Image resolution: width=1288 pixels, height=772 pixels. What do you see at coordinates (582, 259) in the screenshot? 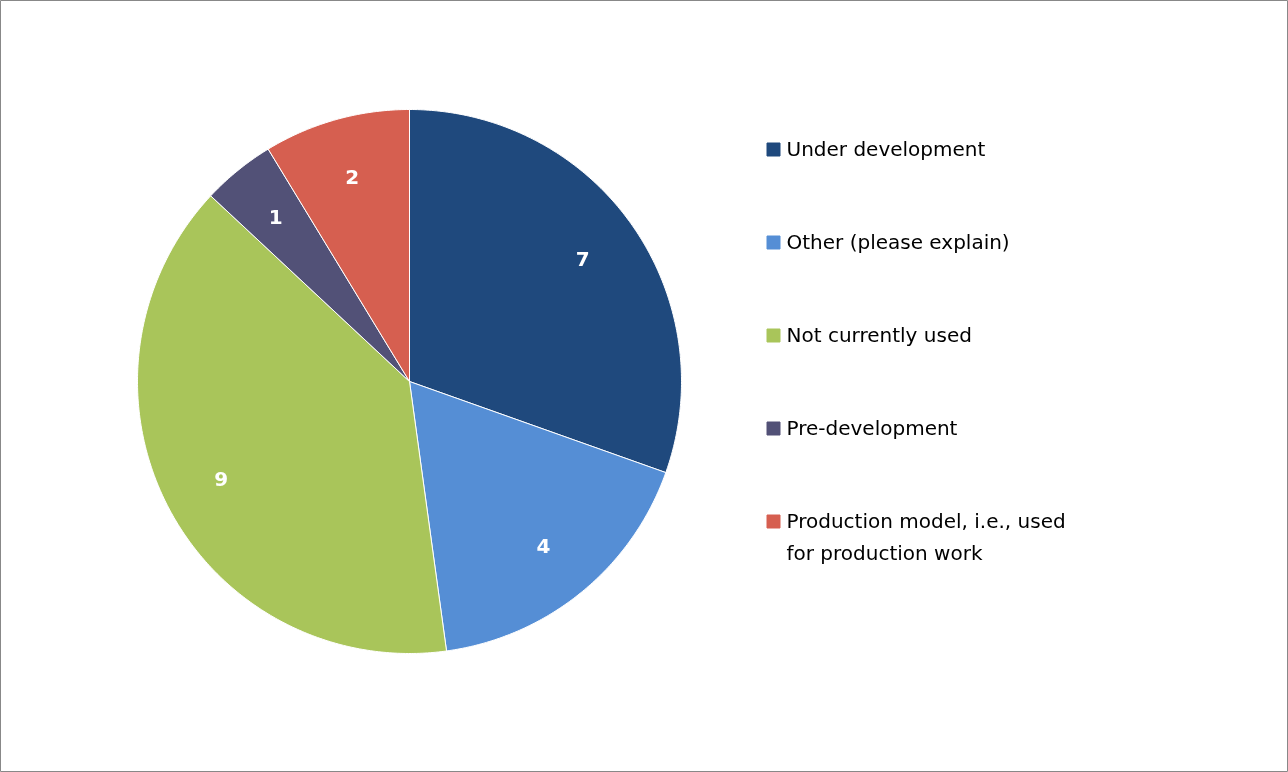
I see `data-label: 7` at bounding box center [582, 259].